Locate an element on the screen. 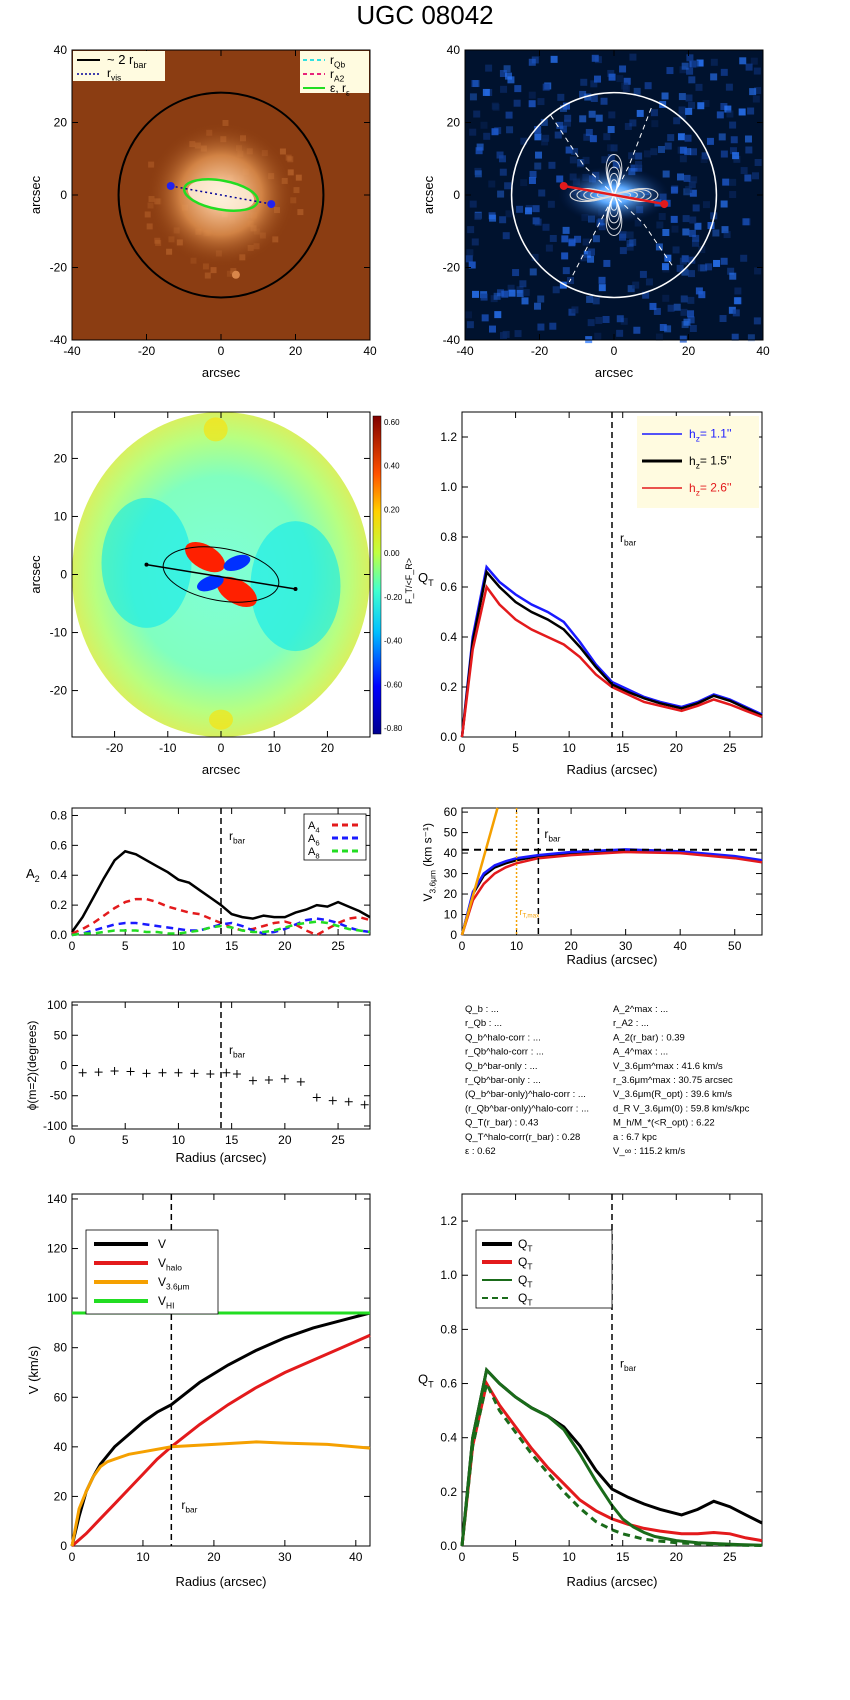 The image size is (850, 1700). y-tick-label: 20 is located at coordinates (61, 123).